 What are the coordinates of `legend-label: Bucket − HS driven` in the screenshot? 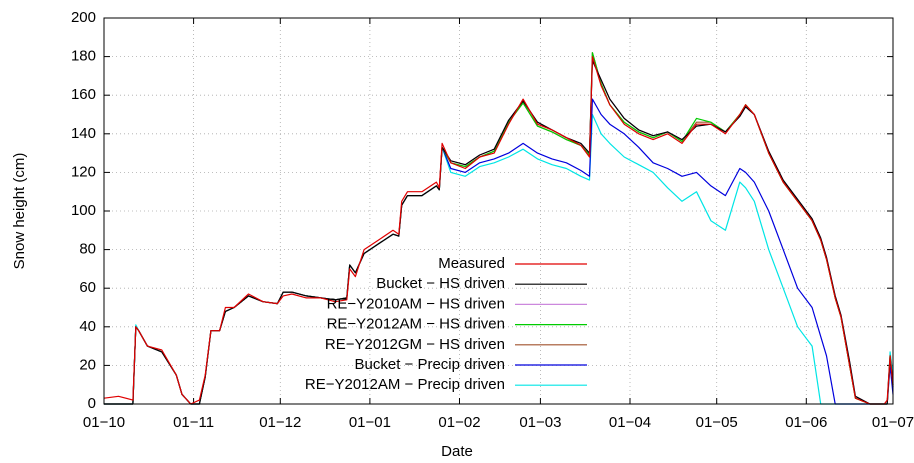 It's located at (440, 283).